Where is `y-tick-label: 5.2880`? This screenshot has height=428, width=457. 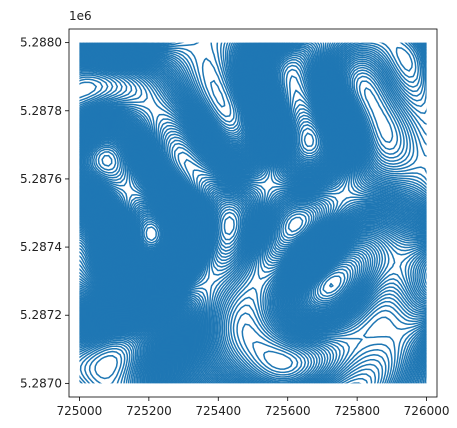
y-tick-label: 5.2880 is located at coordinates (41, 43).